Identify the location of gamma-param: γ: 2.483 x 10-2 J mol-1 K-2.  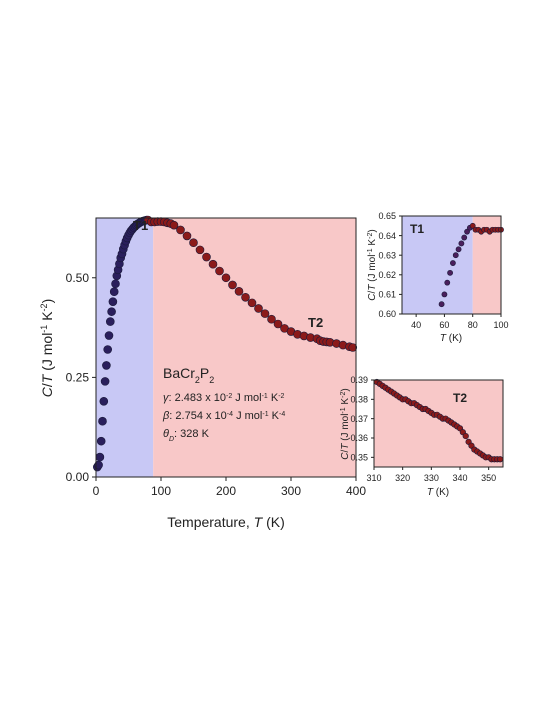
(224, 398).